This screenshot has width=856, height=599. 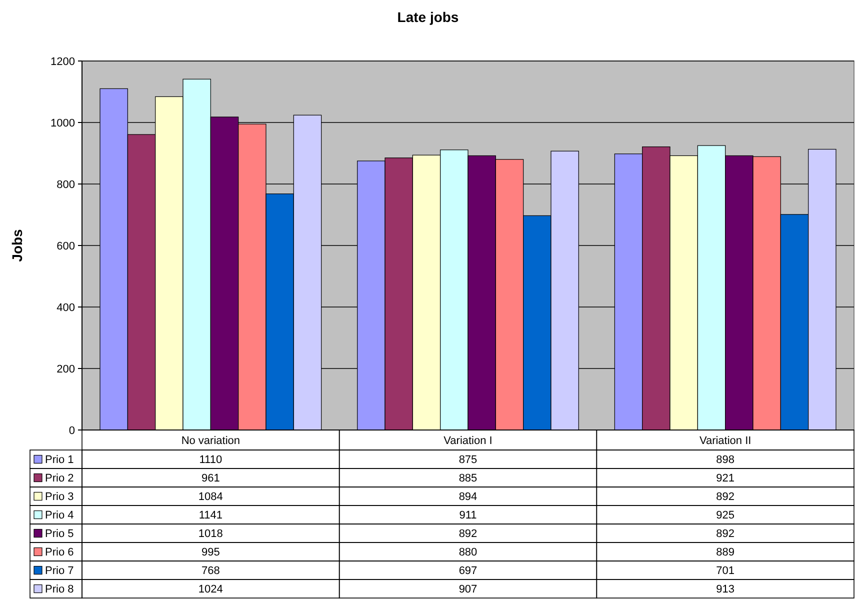 I want to click on x-tick-label: Variation I, so click(x=468, y=440).